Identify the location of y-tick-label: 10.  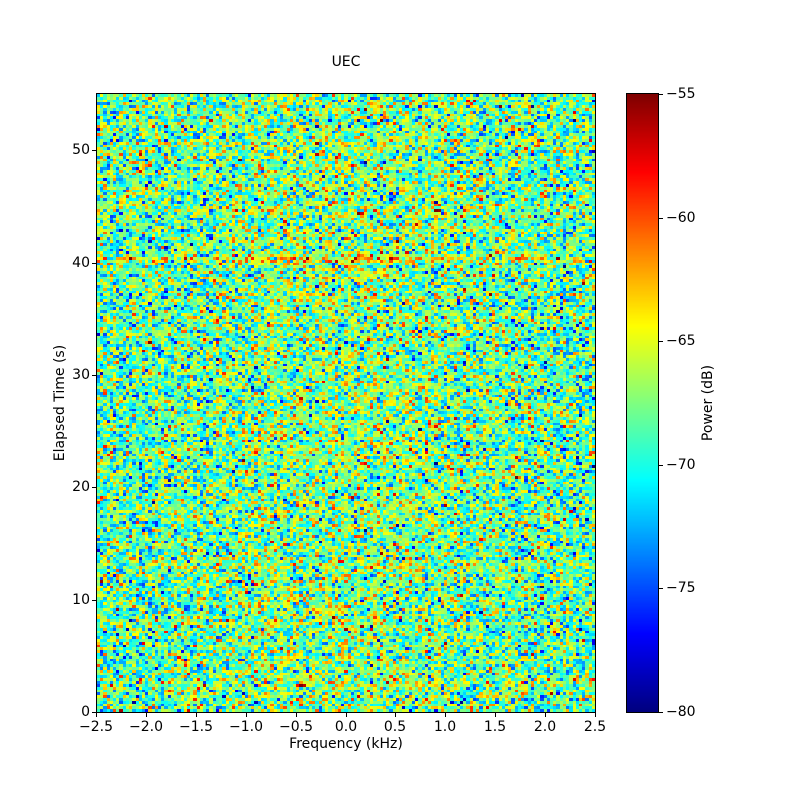
(81, 600).